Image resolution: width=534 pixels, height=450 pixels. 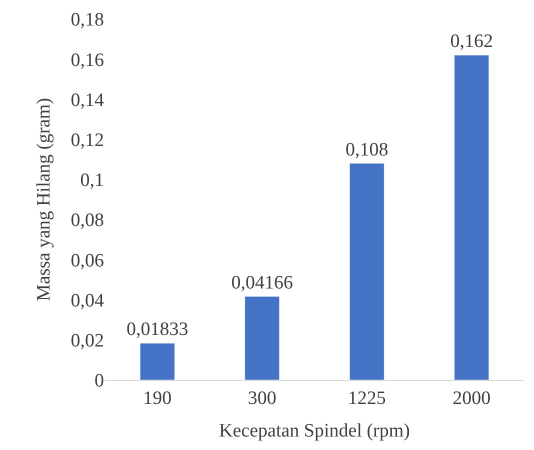 I want to click on y-tick-label: 0,12, so click(x=87, y=140).